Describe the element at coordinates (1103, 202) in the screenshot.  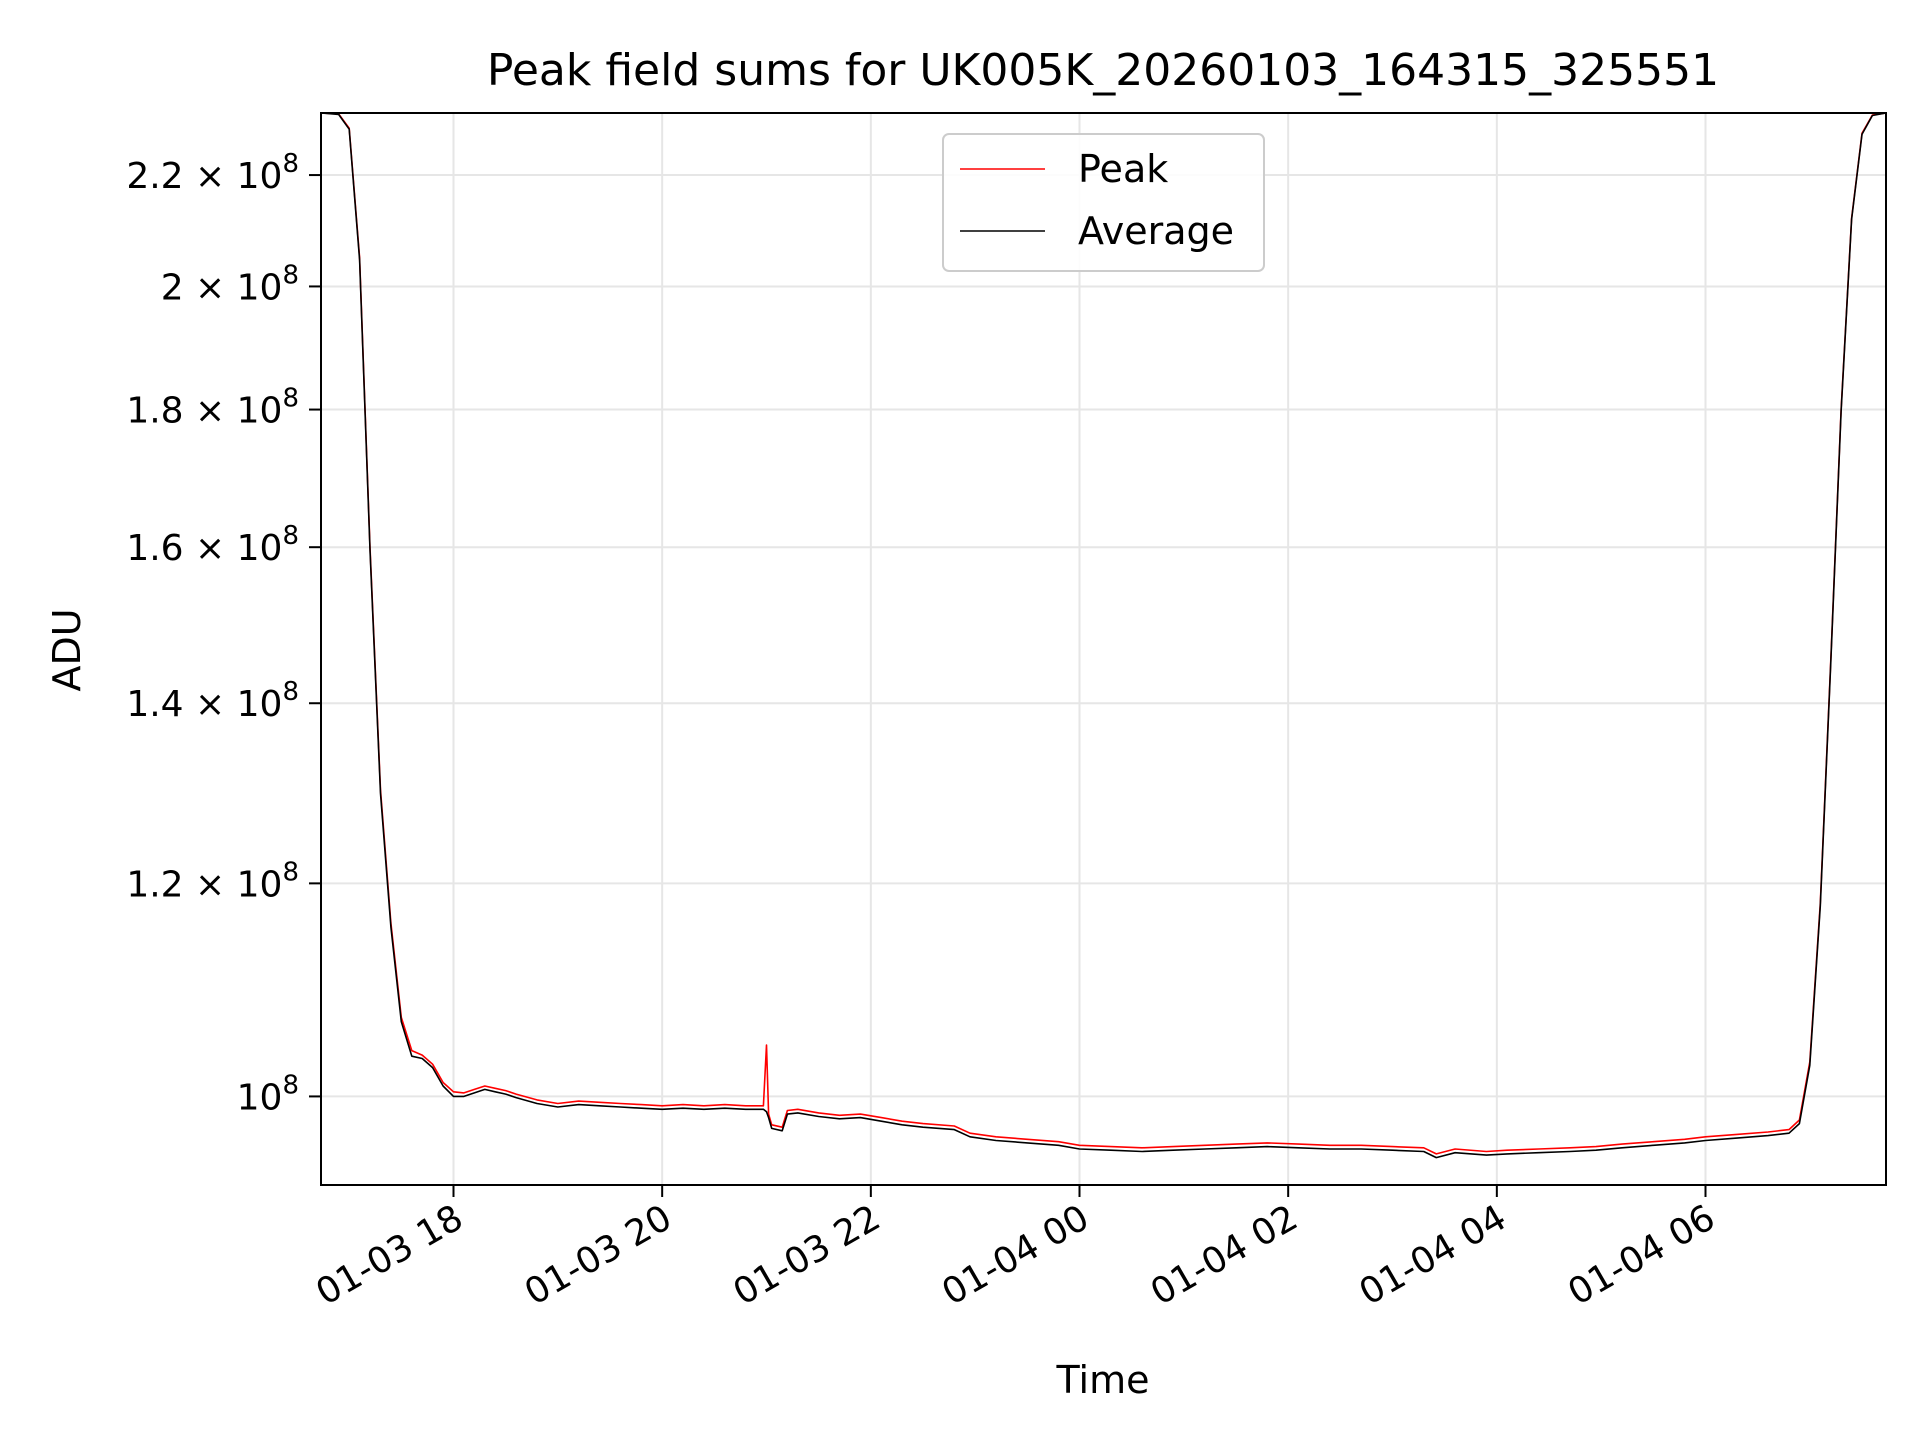
I see `legend: Peak Average` at that location.